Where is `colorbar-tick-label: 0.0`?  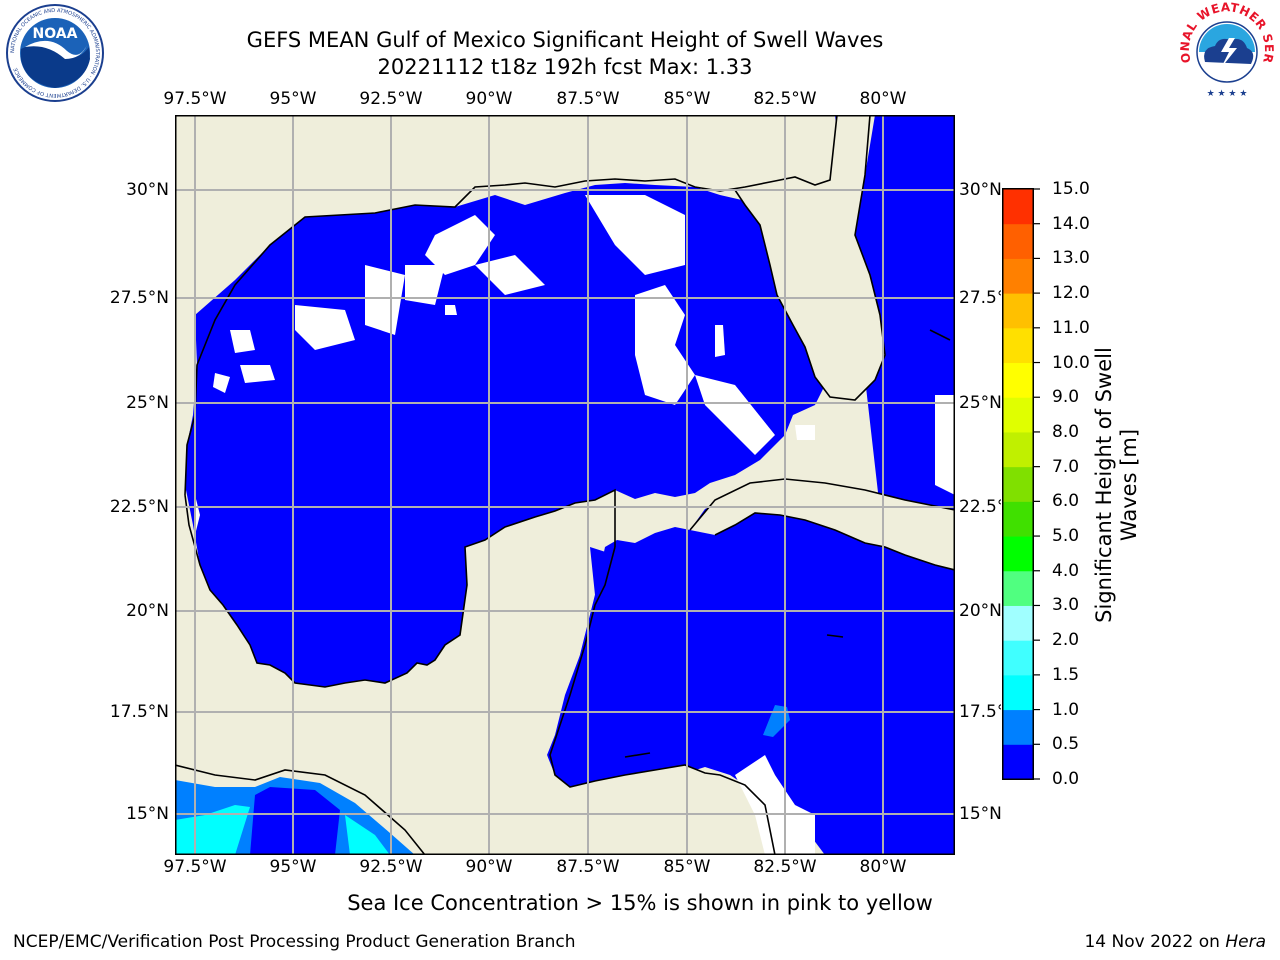
colorbar-tick-label: 0.0 is located at coordinates (1066, 779).